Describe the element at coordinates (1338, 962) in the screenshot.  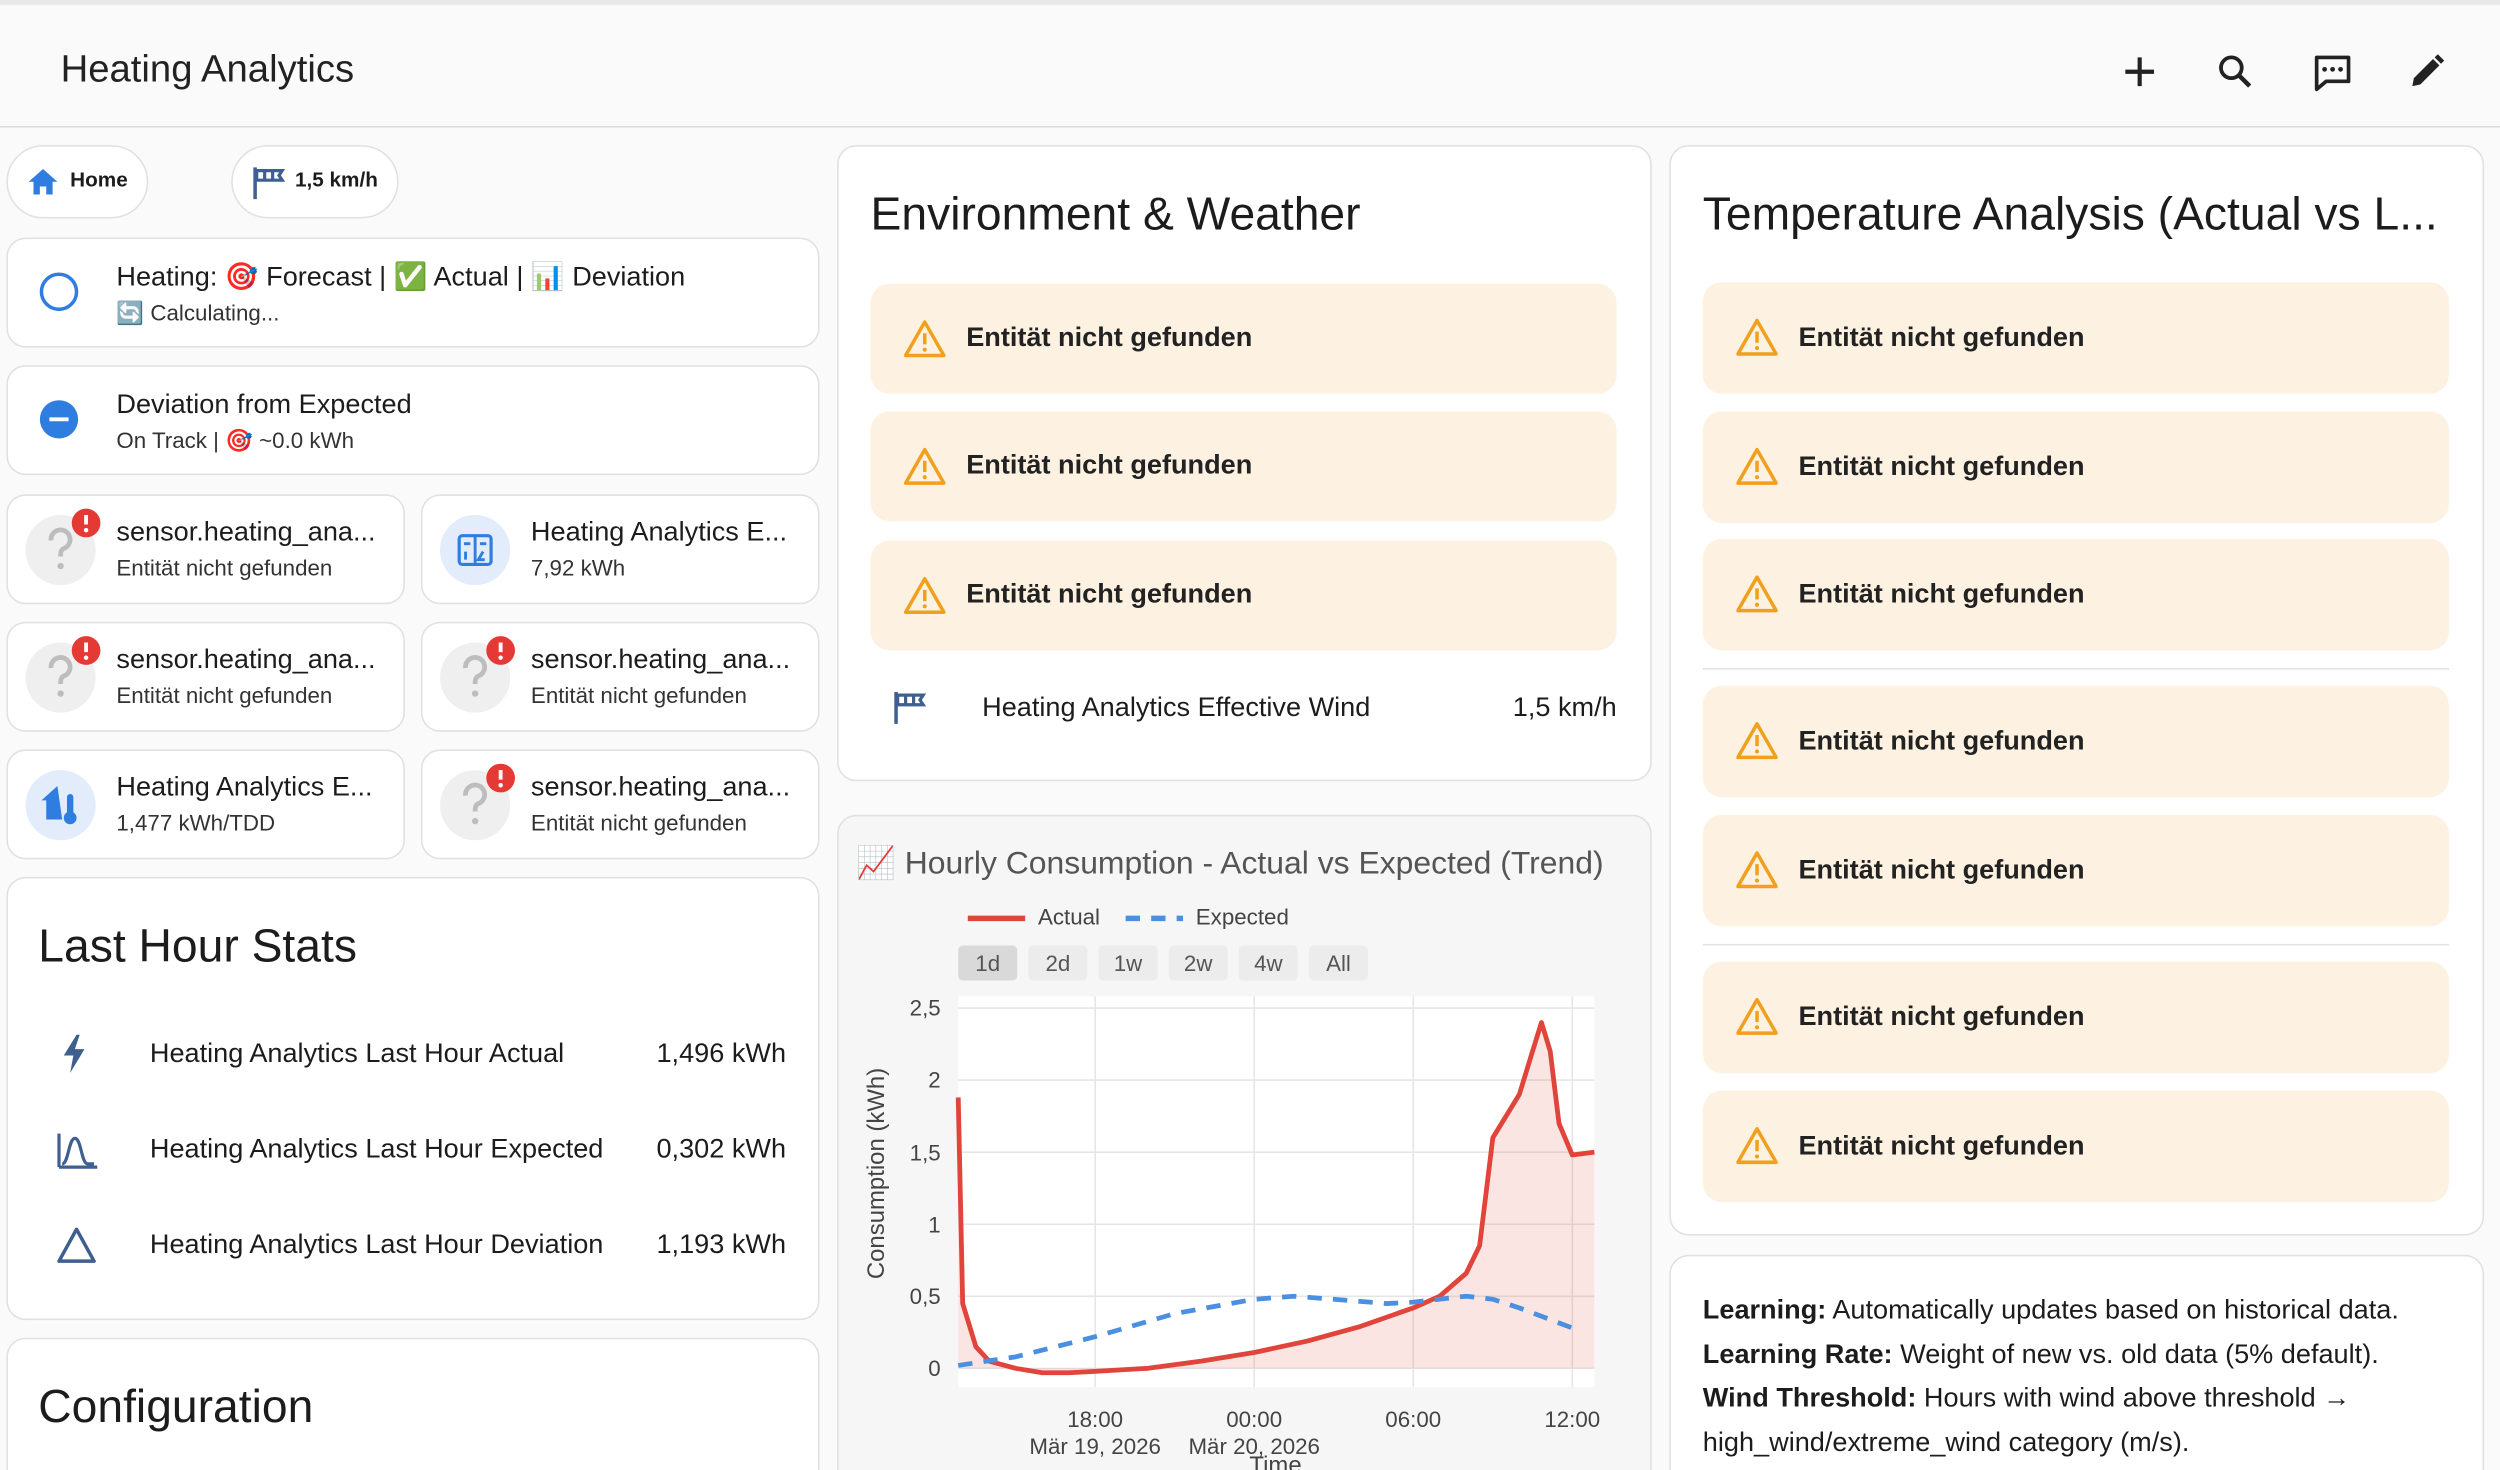
I see `range-button: All` at that location.